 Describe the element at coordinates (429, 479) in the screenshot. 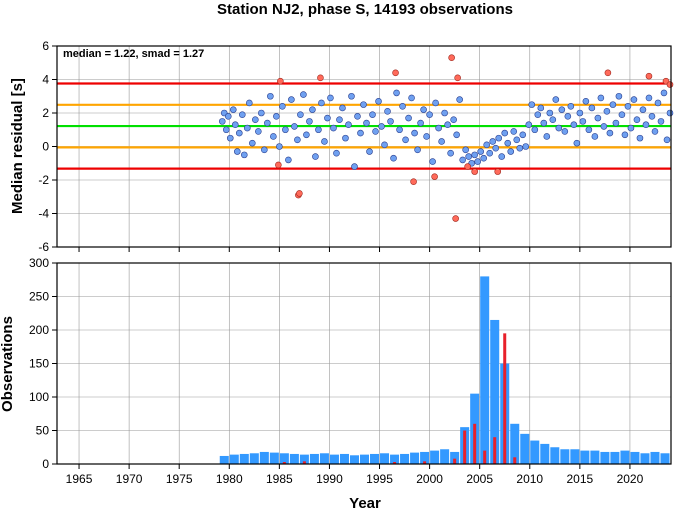

I see `x-tick-label: 2000` at that location.